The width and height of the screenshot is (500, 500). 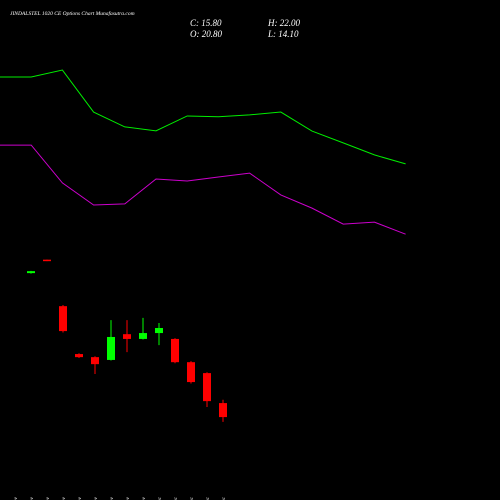 What do you see at coordinates (96, 498) in the screenshot?
I see `x-tick-label: 26 Nov` at bounding box center [96, 498].